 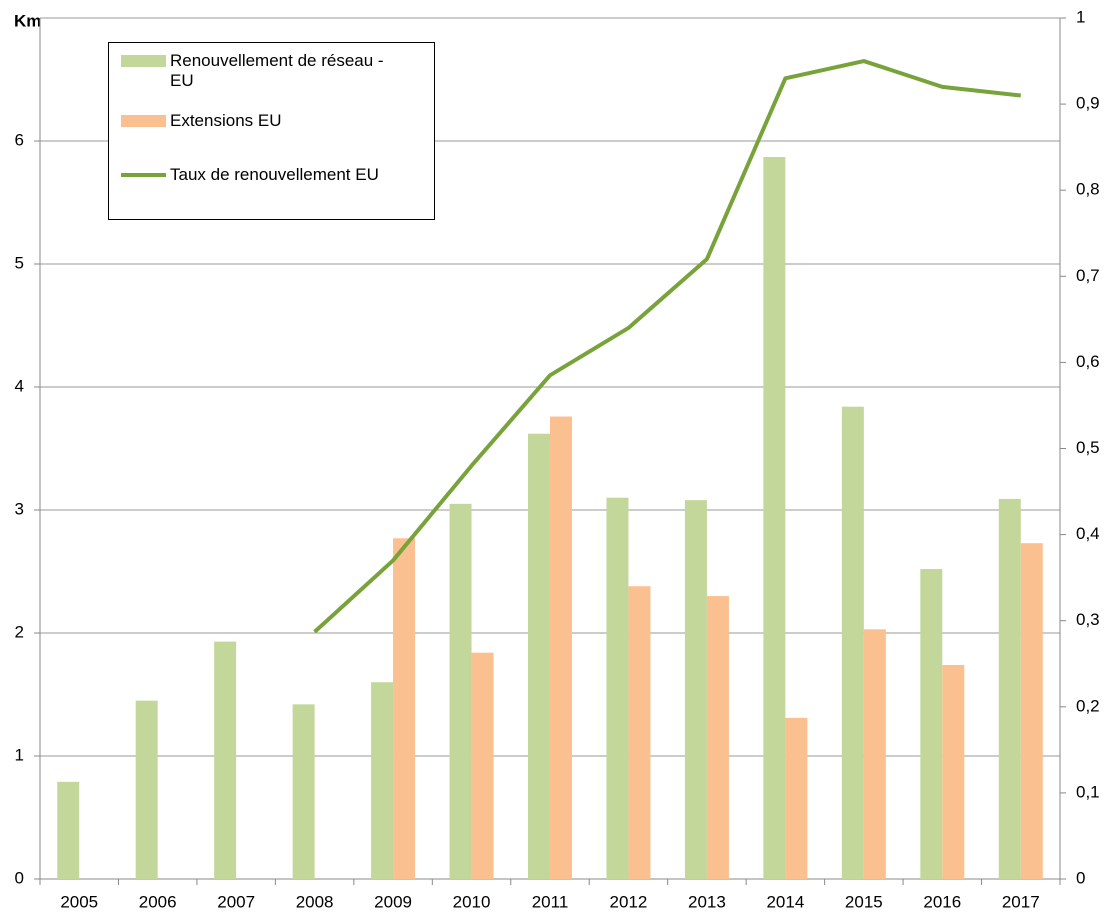 What do you see at coordinates (19, 262) in the screenshot?
I see `y-tick-label: 5` at bounding box center [19, 262].